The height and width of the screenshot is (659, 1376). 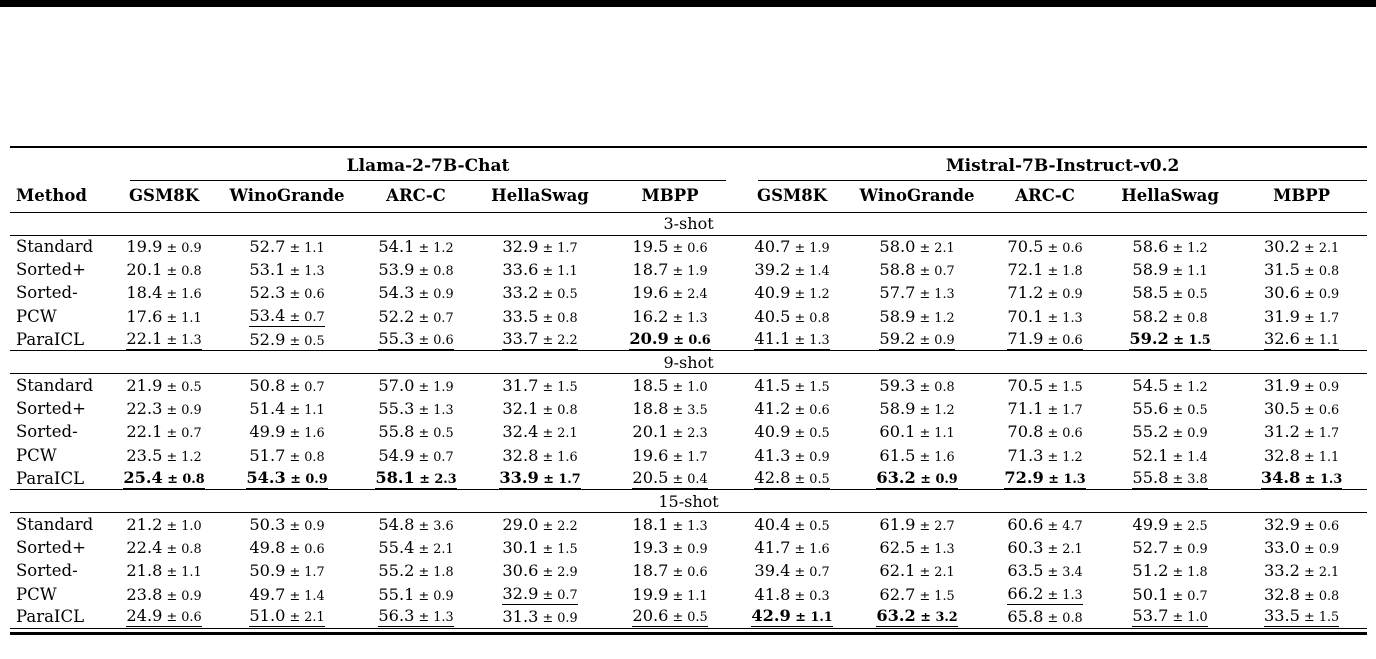 I want to click on metric-value: 70.5 ± 1.5, so click(x=1045, y=386).